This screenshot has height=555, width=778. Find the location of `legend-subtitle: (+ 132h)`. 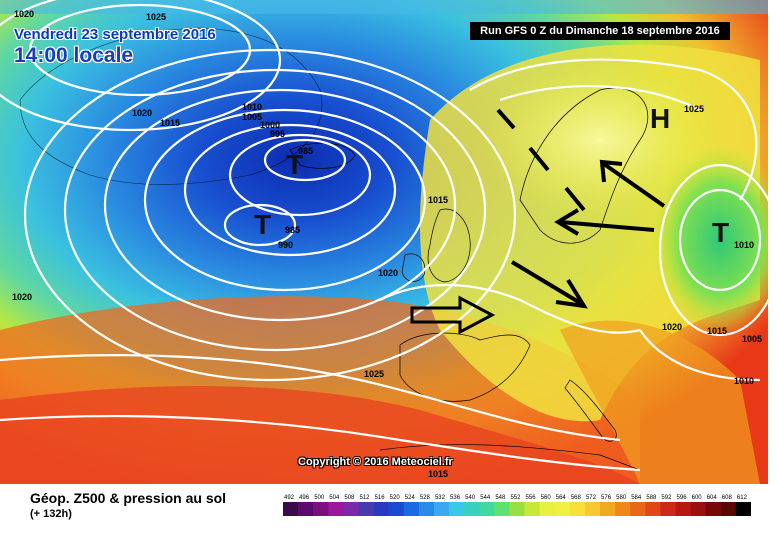

legend-subtitle: (+ 132h) is located at coordinates (51, 514).